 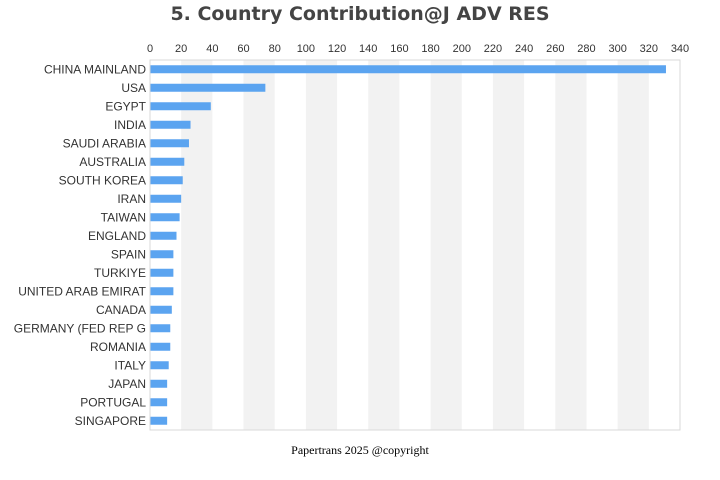 I want to click on x-tick-label: 260, so click(x=555, y=49).